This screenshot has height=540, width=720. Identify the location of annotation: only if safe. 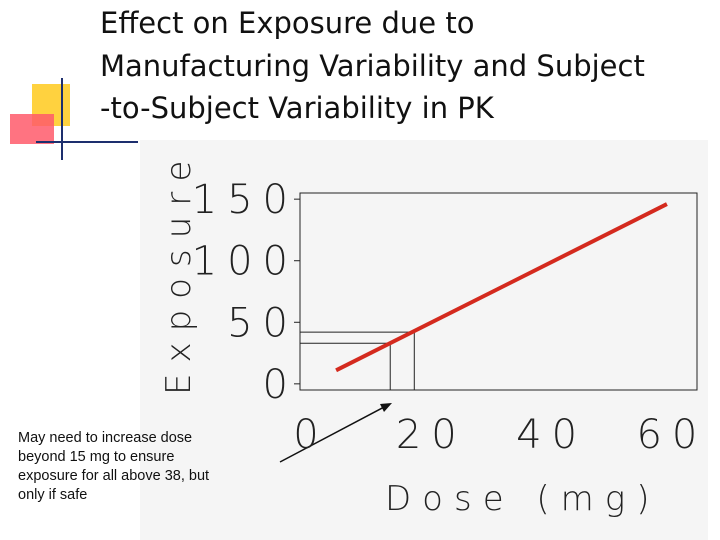
(52, 495).